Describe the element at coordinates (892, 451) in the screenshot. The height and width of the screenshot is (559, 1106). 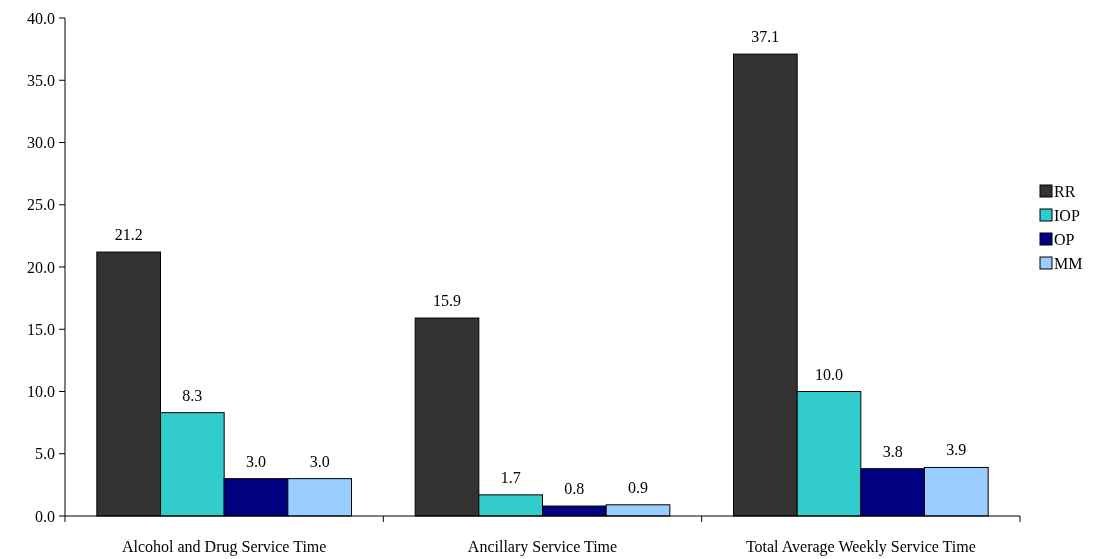
I see `data-label: 3.8` at that location.